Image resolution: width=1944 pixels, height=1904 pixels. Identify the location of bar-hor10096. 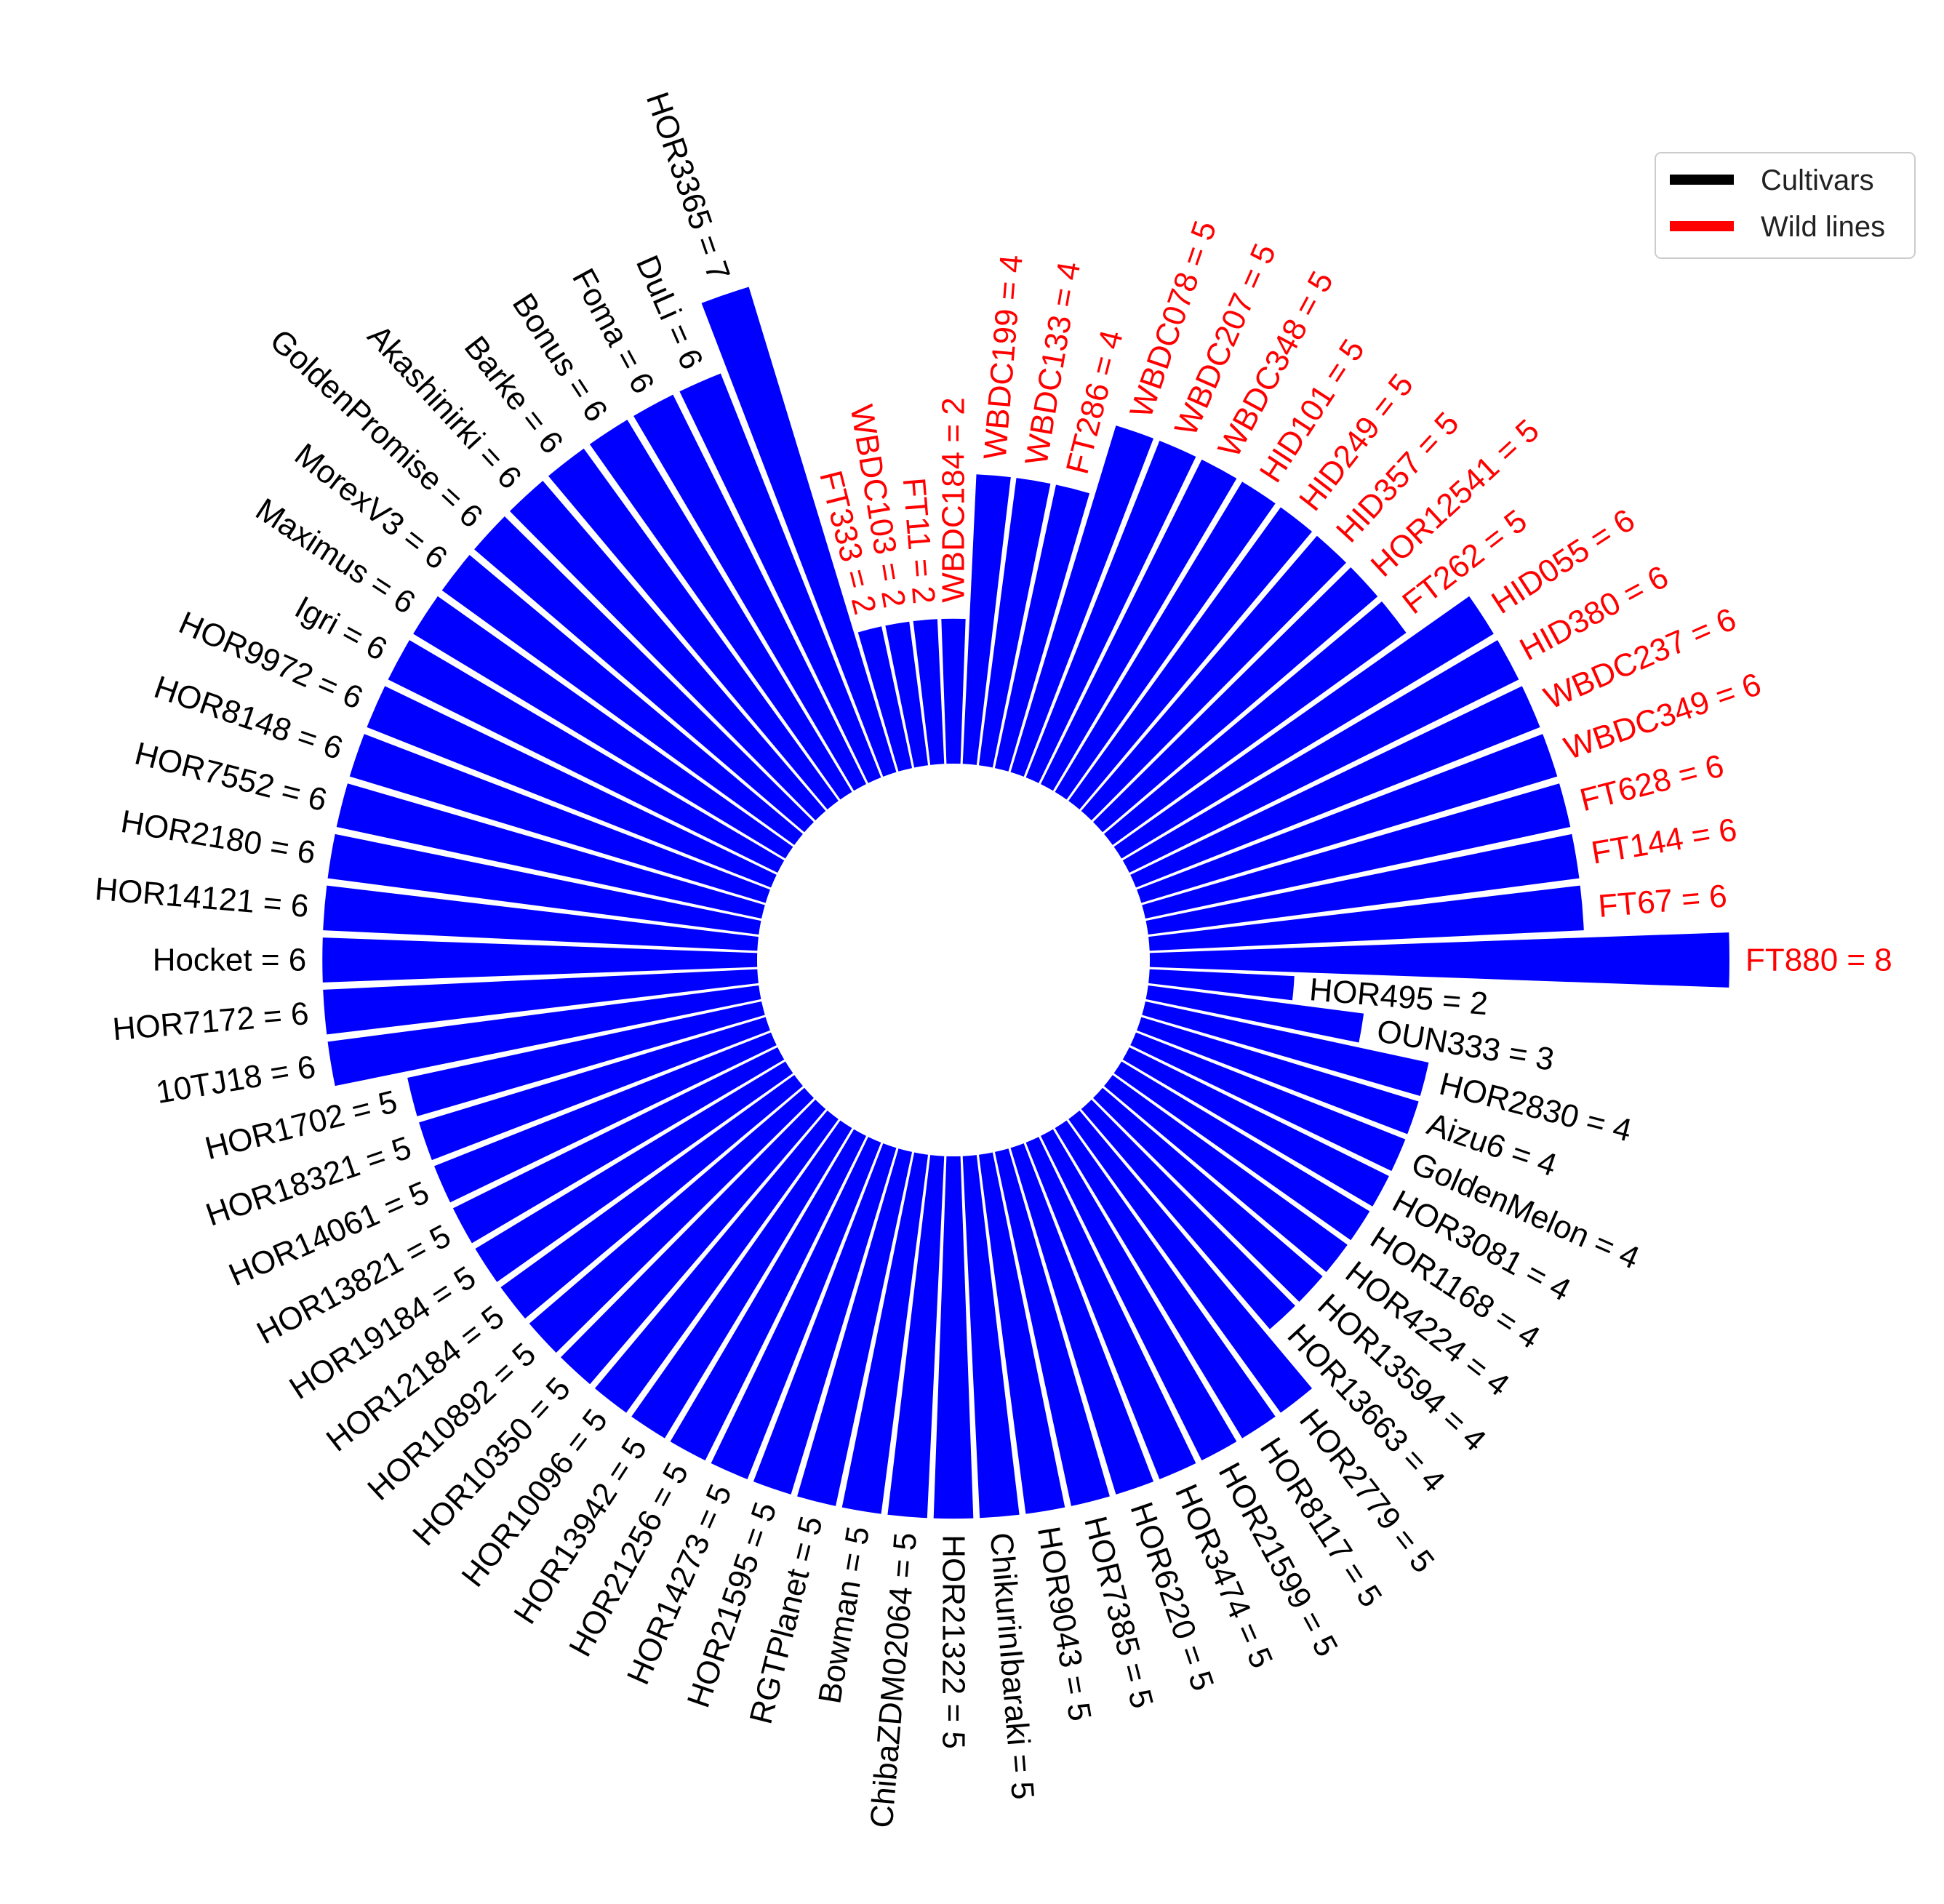
(716, 1262).